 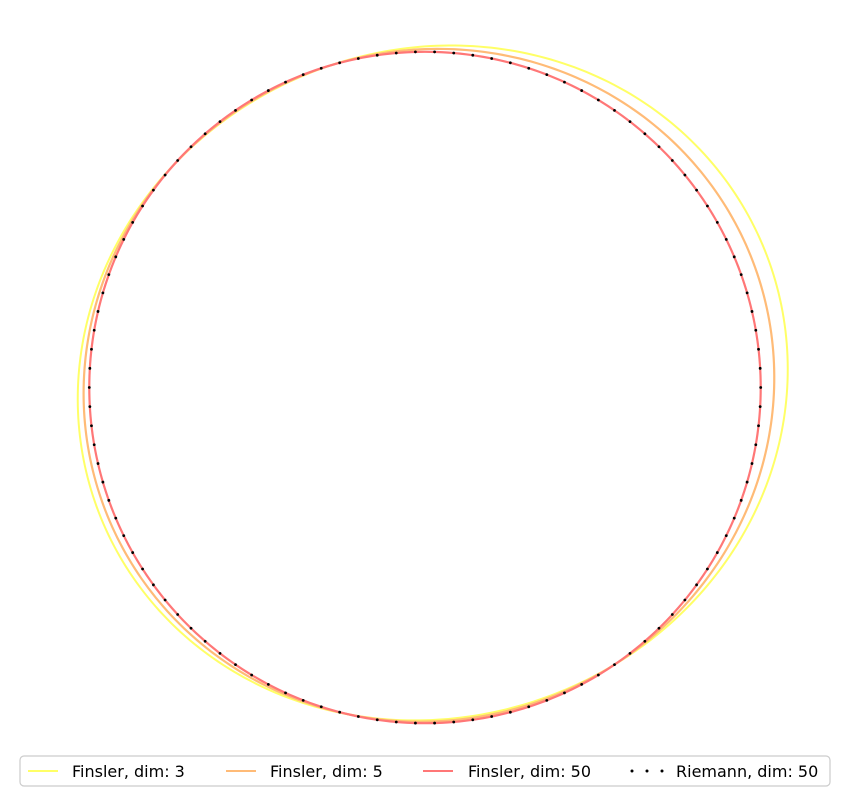 I want to click on legend-entry-finsler-dim-50: Finsler, dim: 50, so click(x=507, y=771).